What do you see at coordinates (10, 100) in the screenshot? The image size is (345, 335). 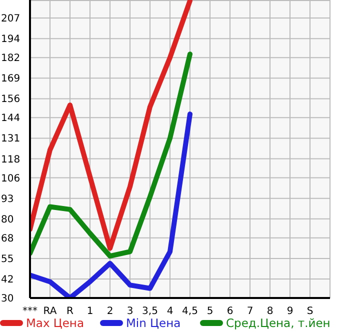 I see `y-tick-label: 156` at bounding box center [10, 100].